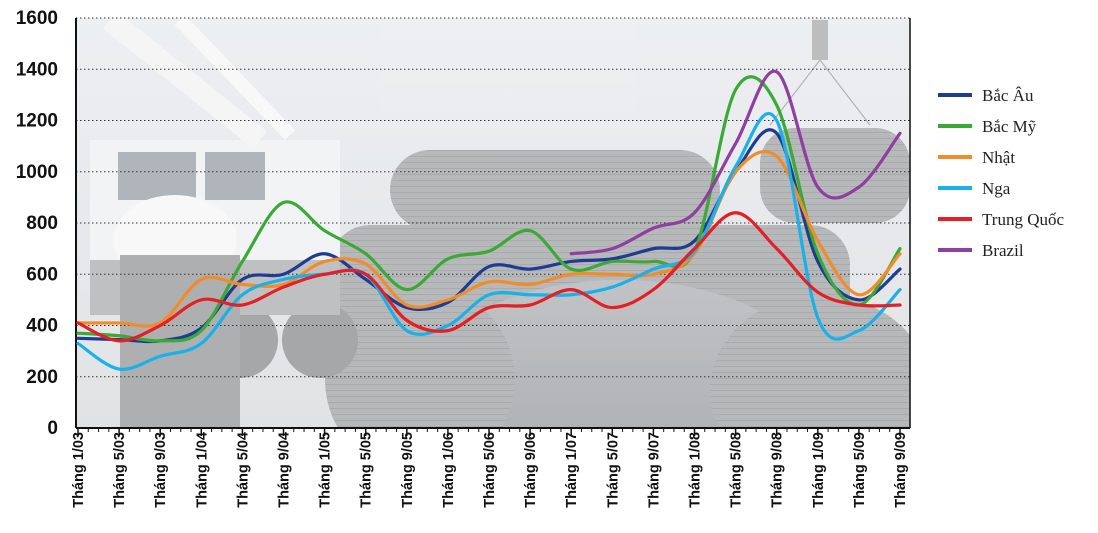 Image resolution: width=1098 pixels, height=533 pixels. Describe the element at coordinates (737, 470) in the screenshot. I see `x-tick-label: Tháng 5/08` at that location.